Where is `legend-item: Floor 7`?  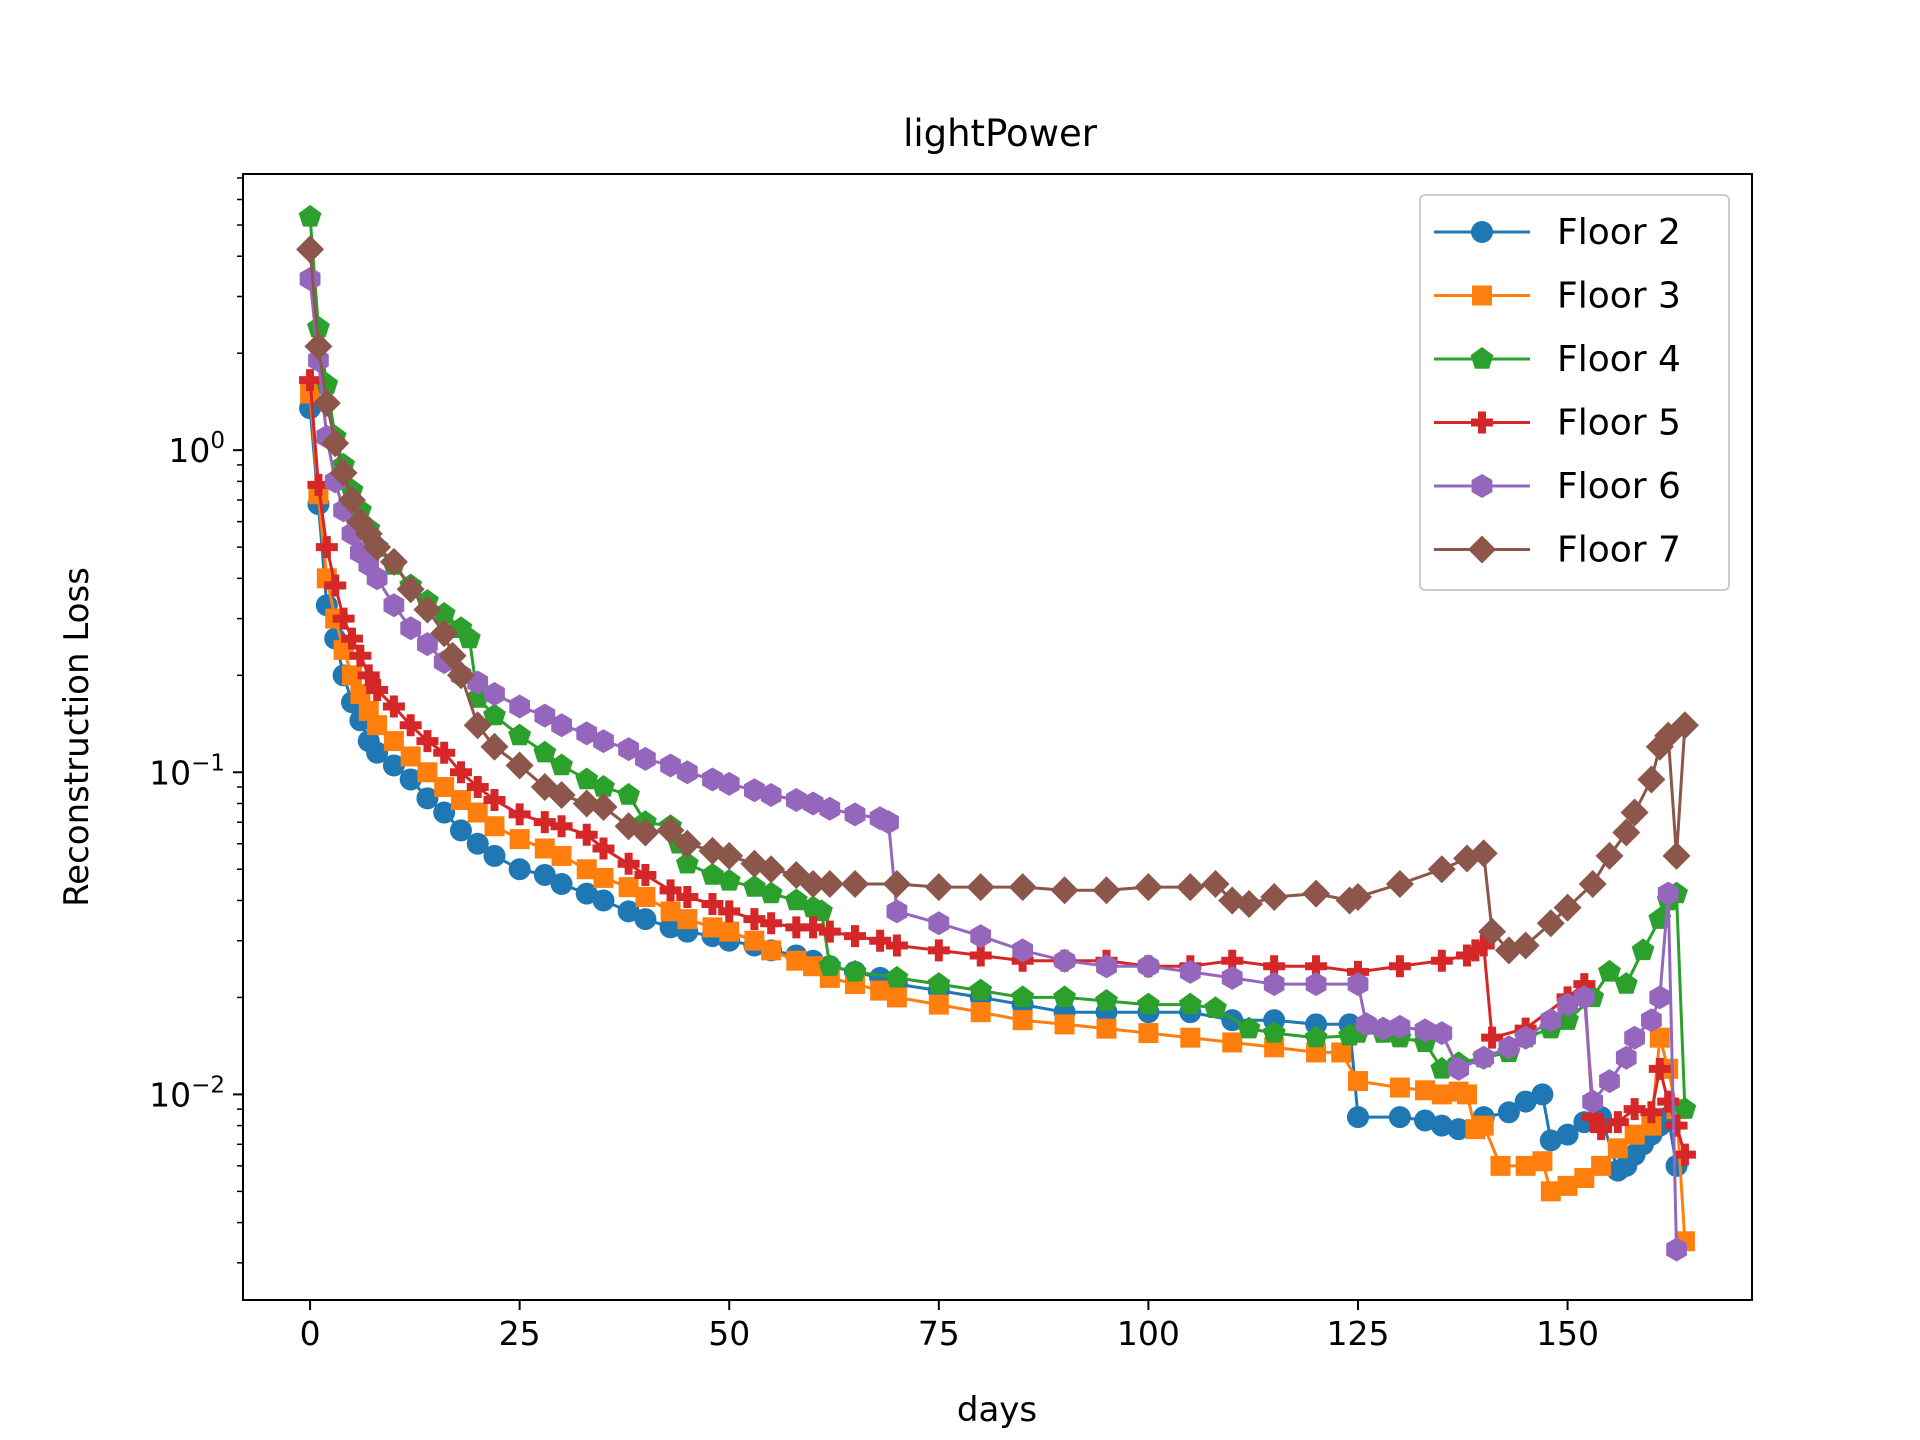 legend-item: Floor 7 is located at coordinates (1557, 550).